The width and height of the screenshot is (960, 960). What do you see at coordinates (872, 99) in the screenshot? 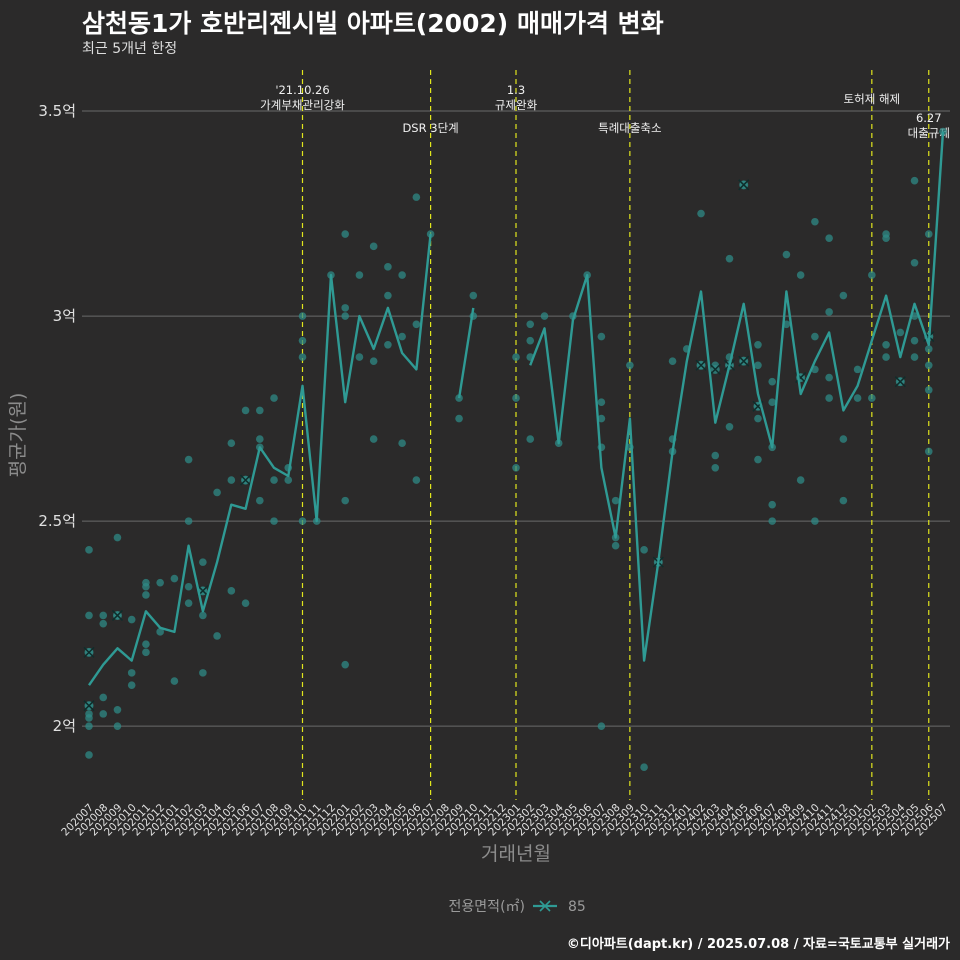
I see `event-label: 토허제 해제` at bounding box center [872, 99].